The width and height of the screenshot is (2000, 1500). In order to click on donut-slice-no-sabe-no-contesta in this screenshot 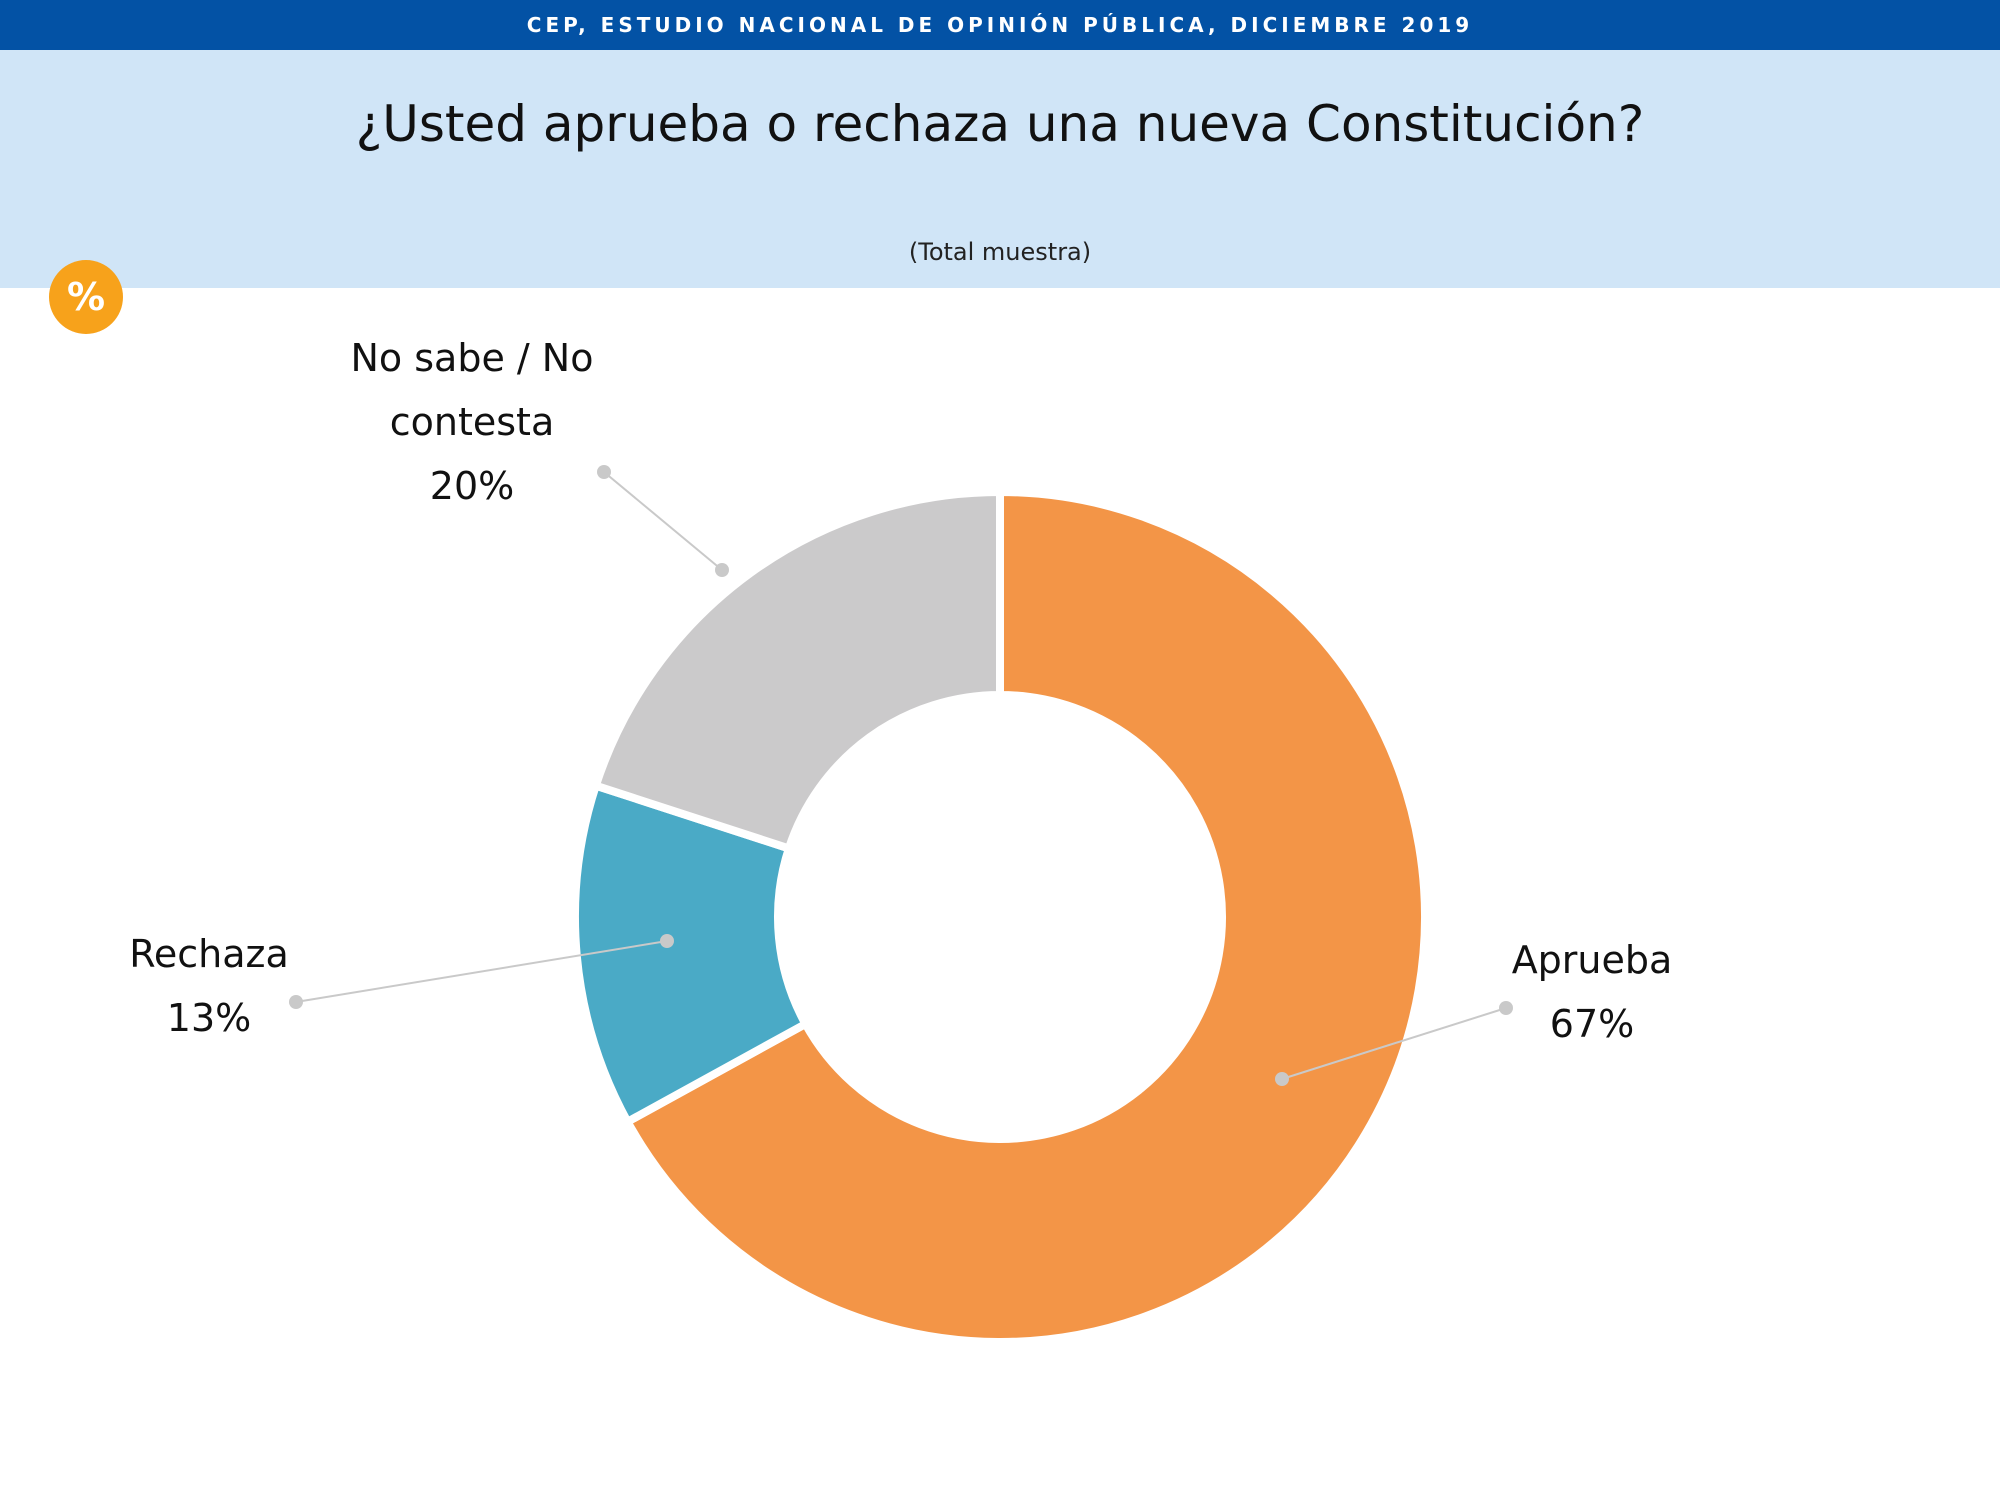, I will do `click(797, 670)`.